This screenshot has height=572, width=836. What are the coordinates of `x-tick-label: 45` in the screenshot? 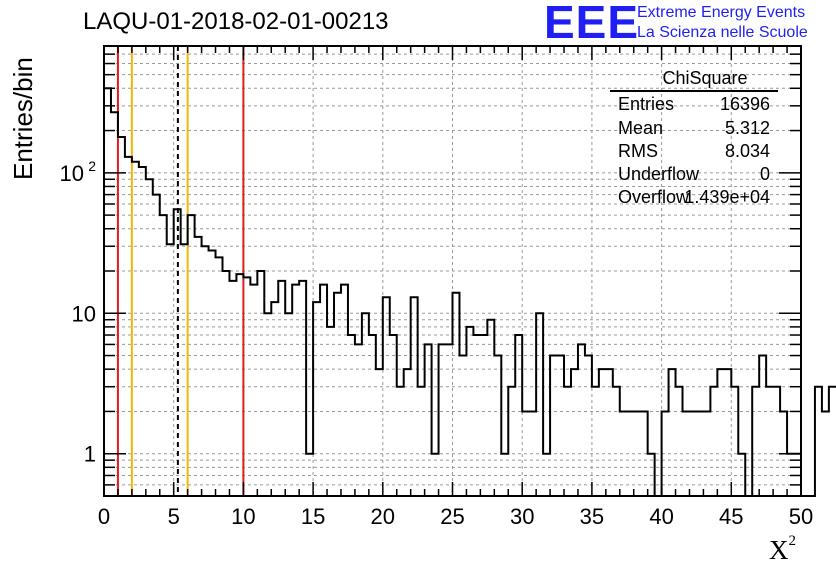 It's located at (731, 516).